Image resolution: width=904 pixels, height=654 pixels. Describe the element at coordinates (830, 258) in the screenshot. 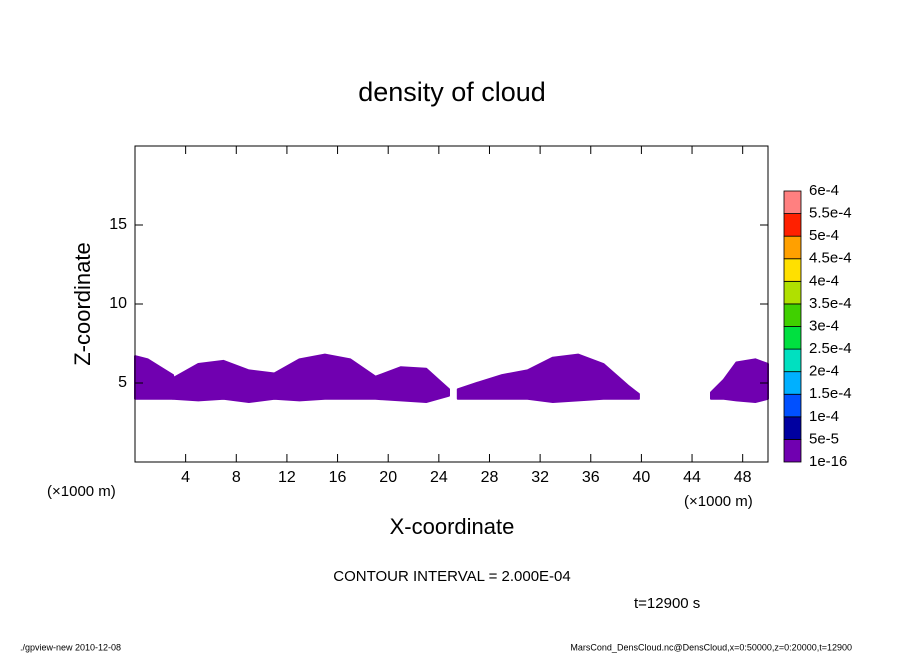

I see `colorbar-label: 4.5e-4` at that location.